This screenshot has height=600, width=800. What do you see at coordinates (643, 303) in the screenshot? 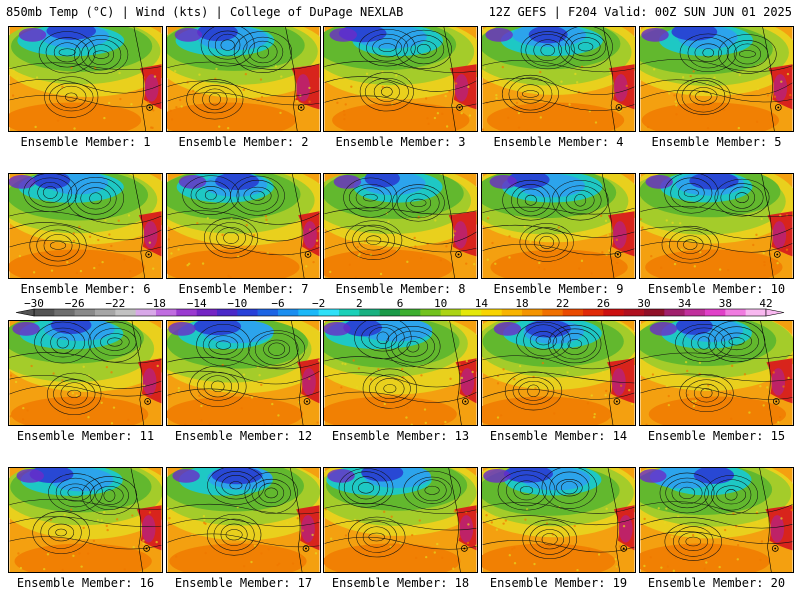
I see `colorbar-tick-label: 30` at bounding box center [643, 303].